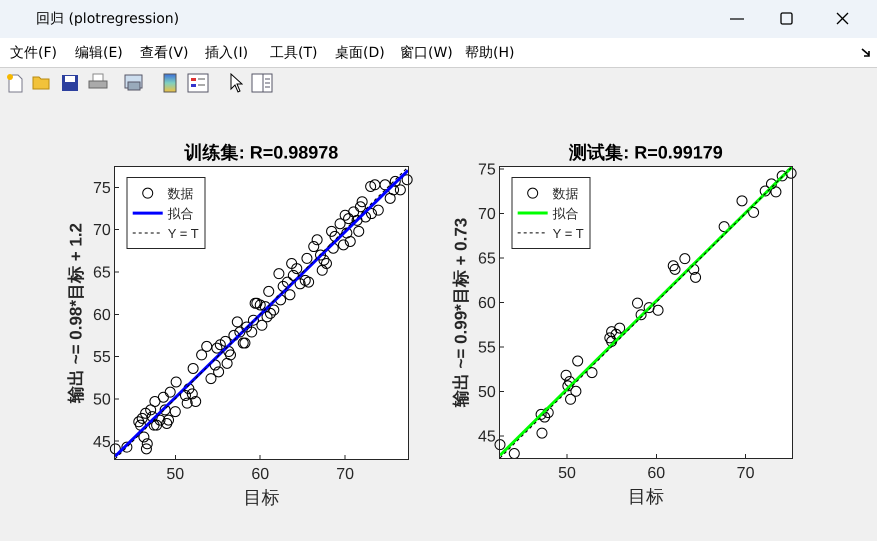  I want to click on text: 插入(I), so click(226, 53).